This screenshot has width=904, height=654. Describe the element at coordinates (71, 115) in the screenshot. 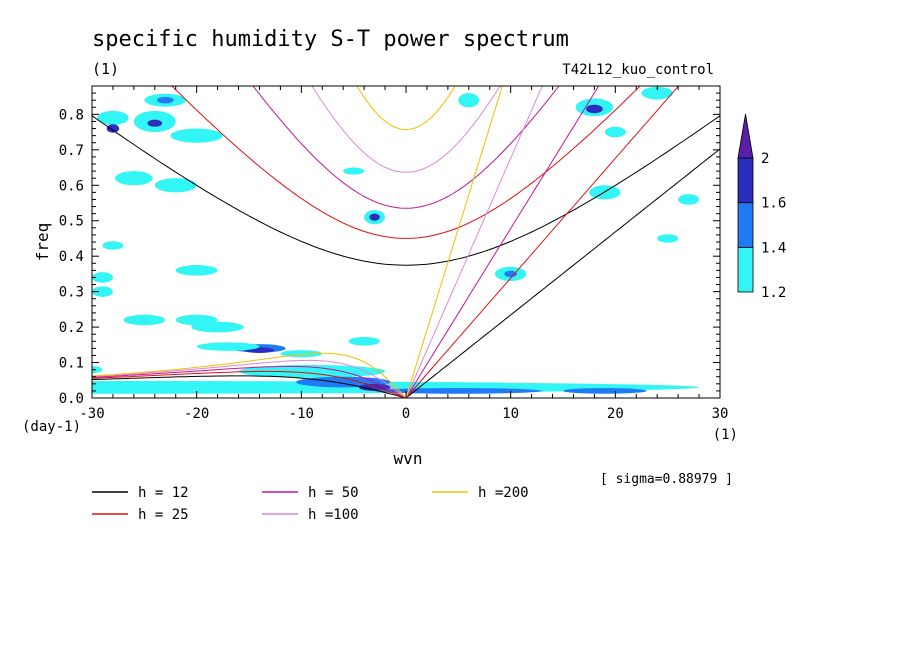

I see `y-tick-label: 0.8` at that location.